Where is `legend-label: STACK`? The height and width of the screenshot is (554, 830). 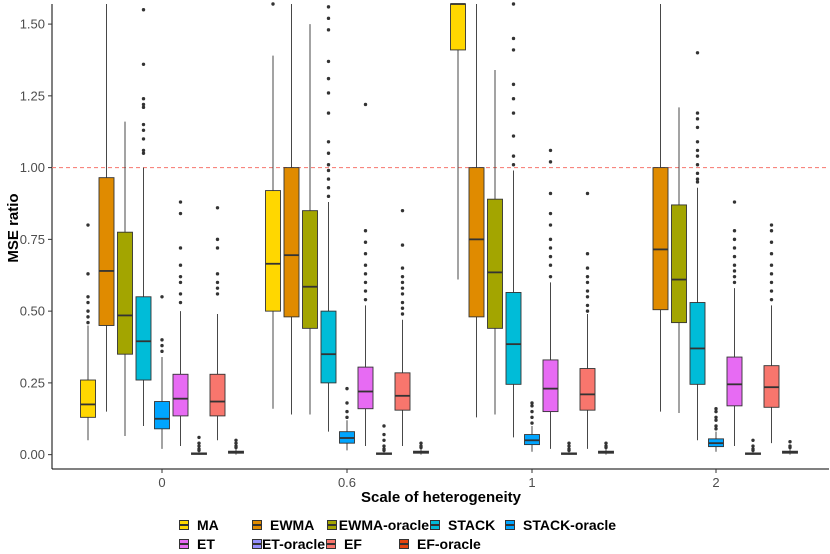
legend-label: STACK is located at coordinates (472, 524).